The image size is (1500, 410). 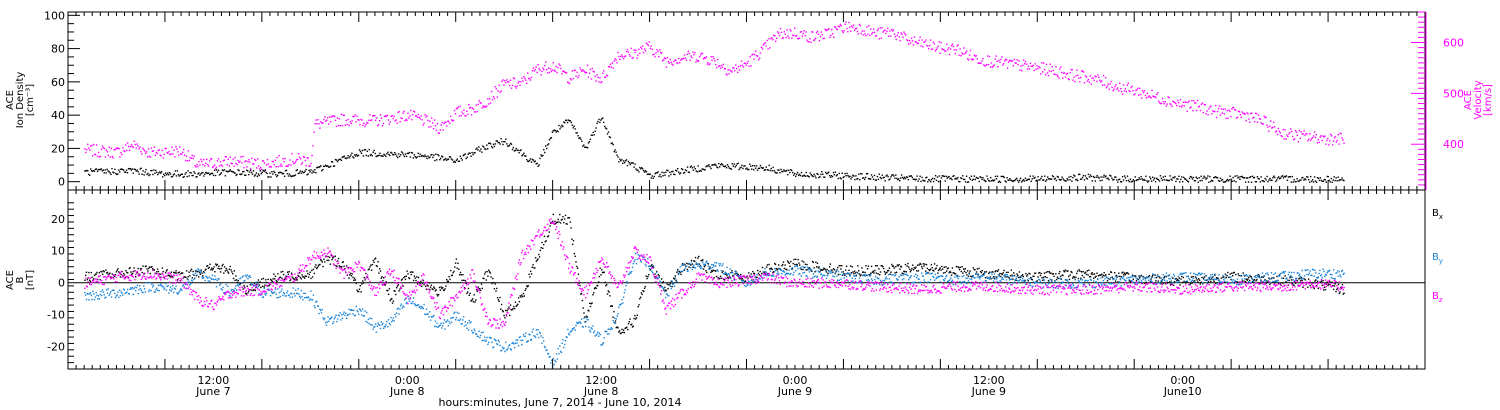 What do you see at coordinates (61, 182) in the screenshot?
I see `density-tick-label: 0` at bounding box center [61, 182].